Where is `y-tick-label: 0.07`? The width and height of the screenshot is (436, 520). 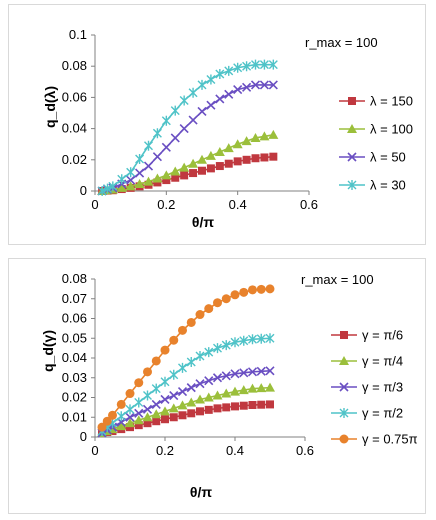
y-tick-label: 0.07 is located at coordinates (74, 298).